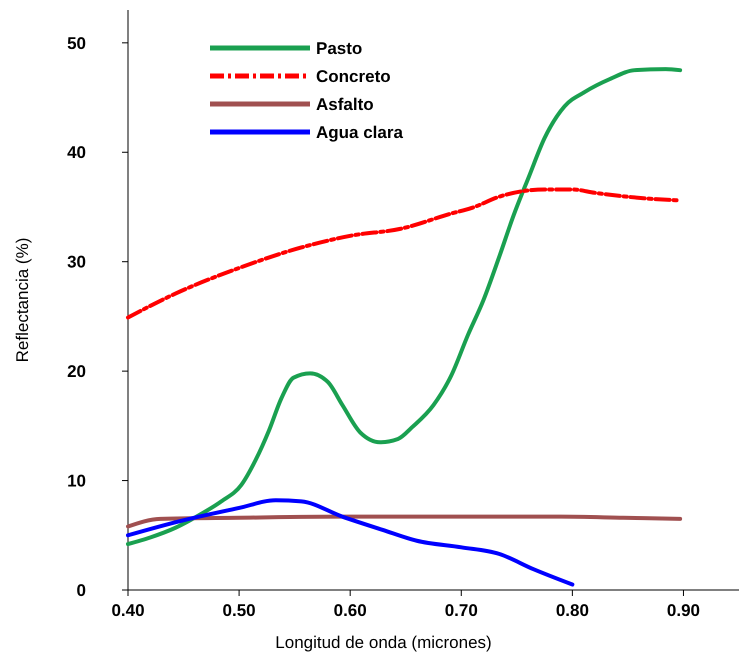  I want to click on y-tick-label: 0, so click(81, 590).